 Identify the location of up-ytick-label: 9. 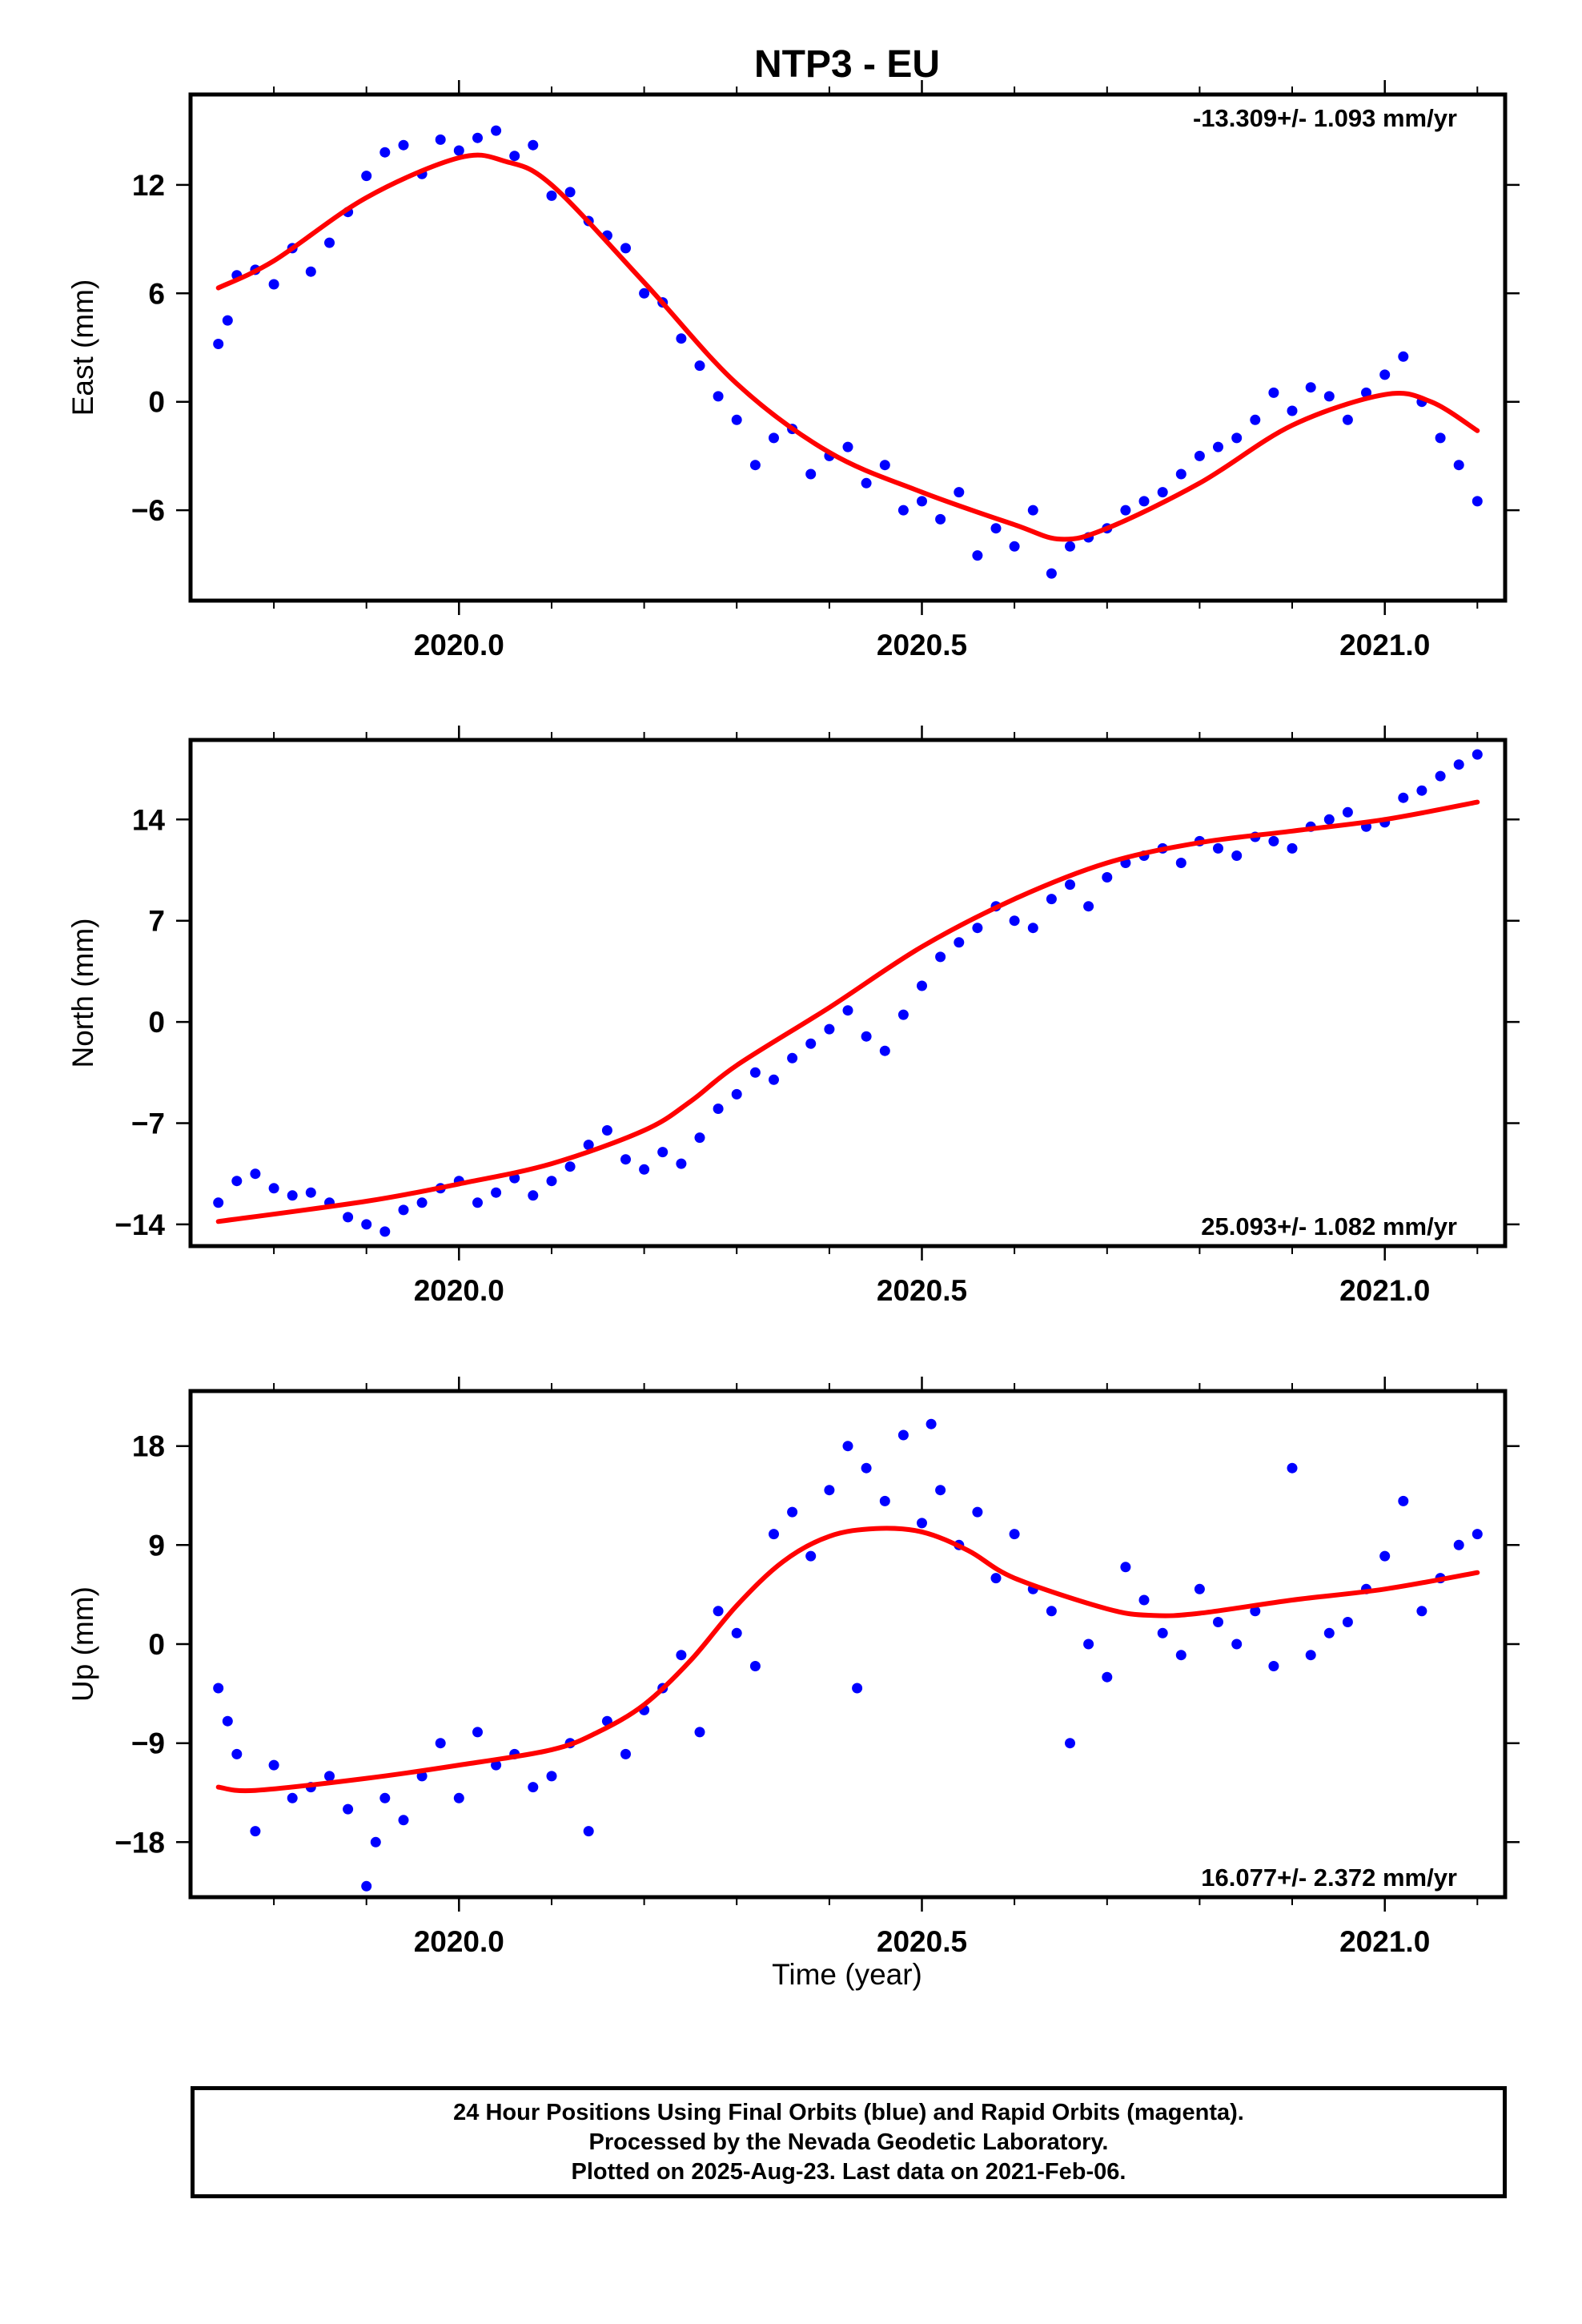
(156, 1545).